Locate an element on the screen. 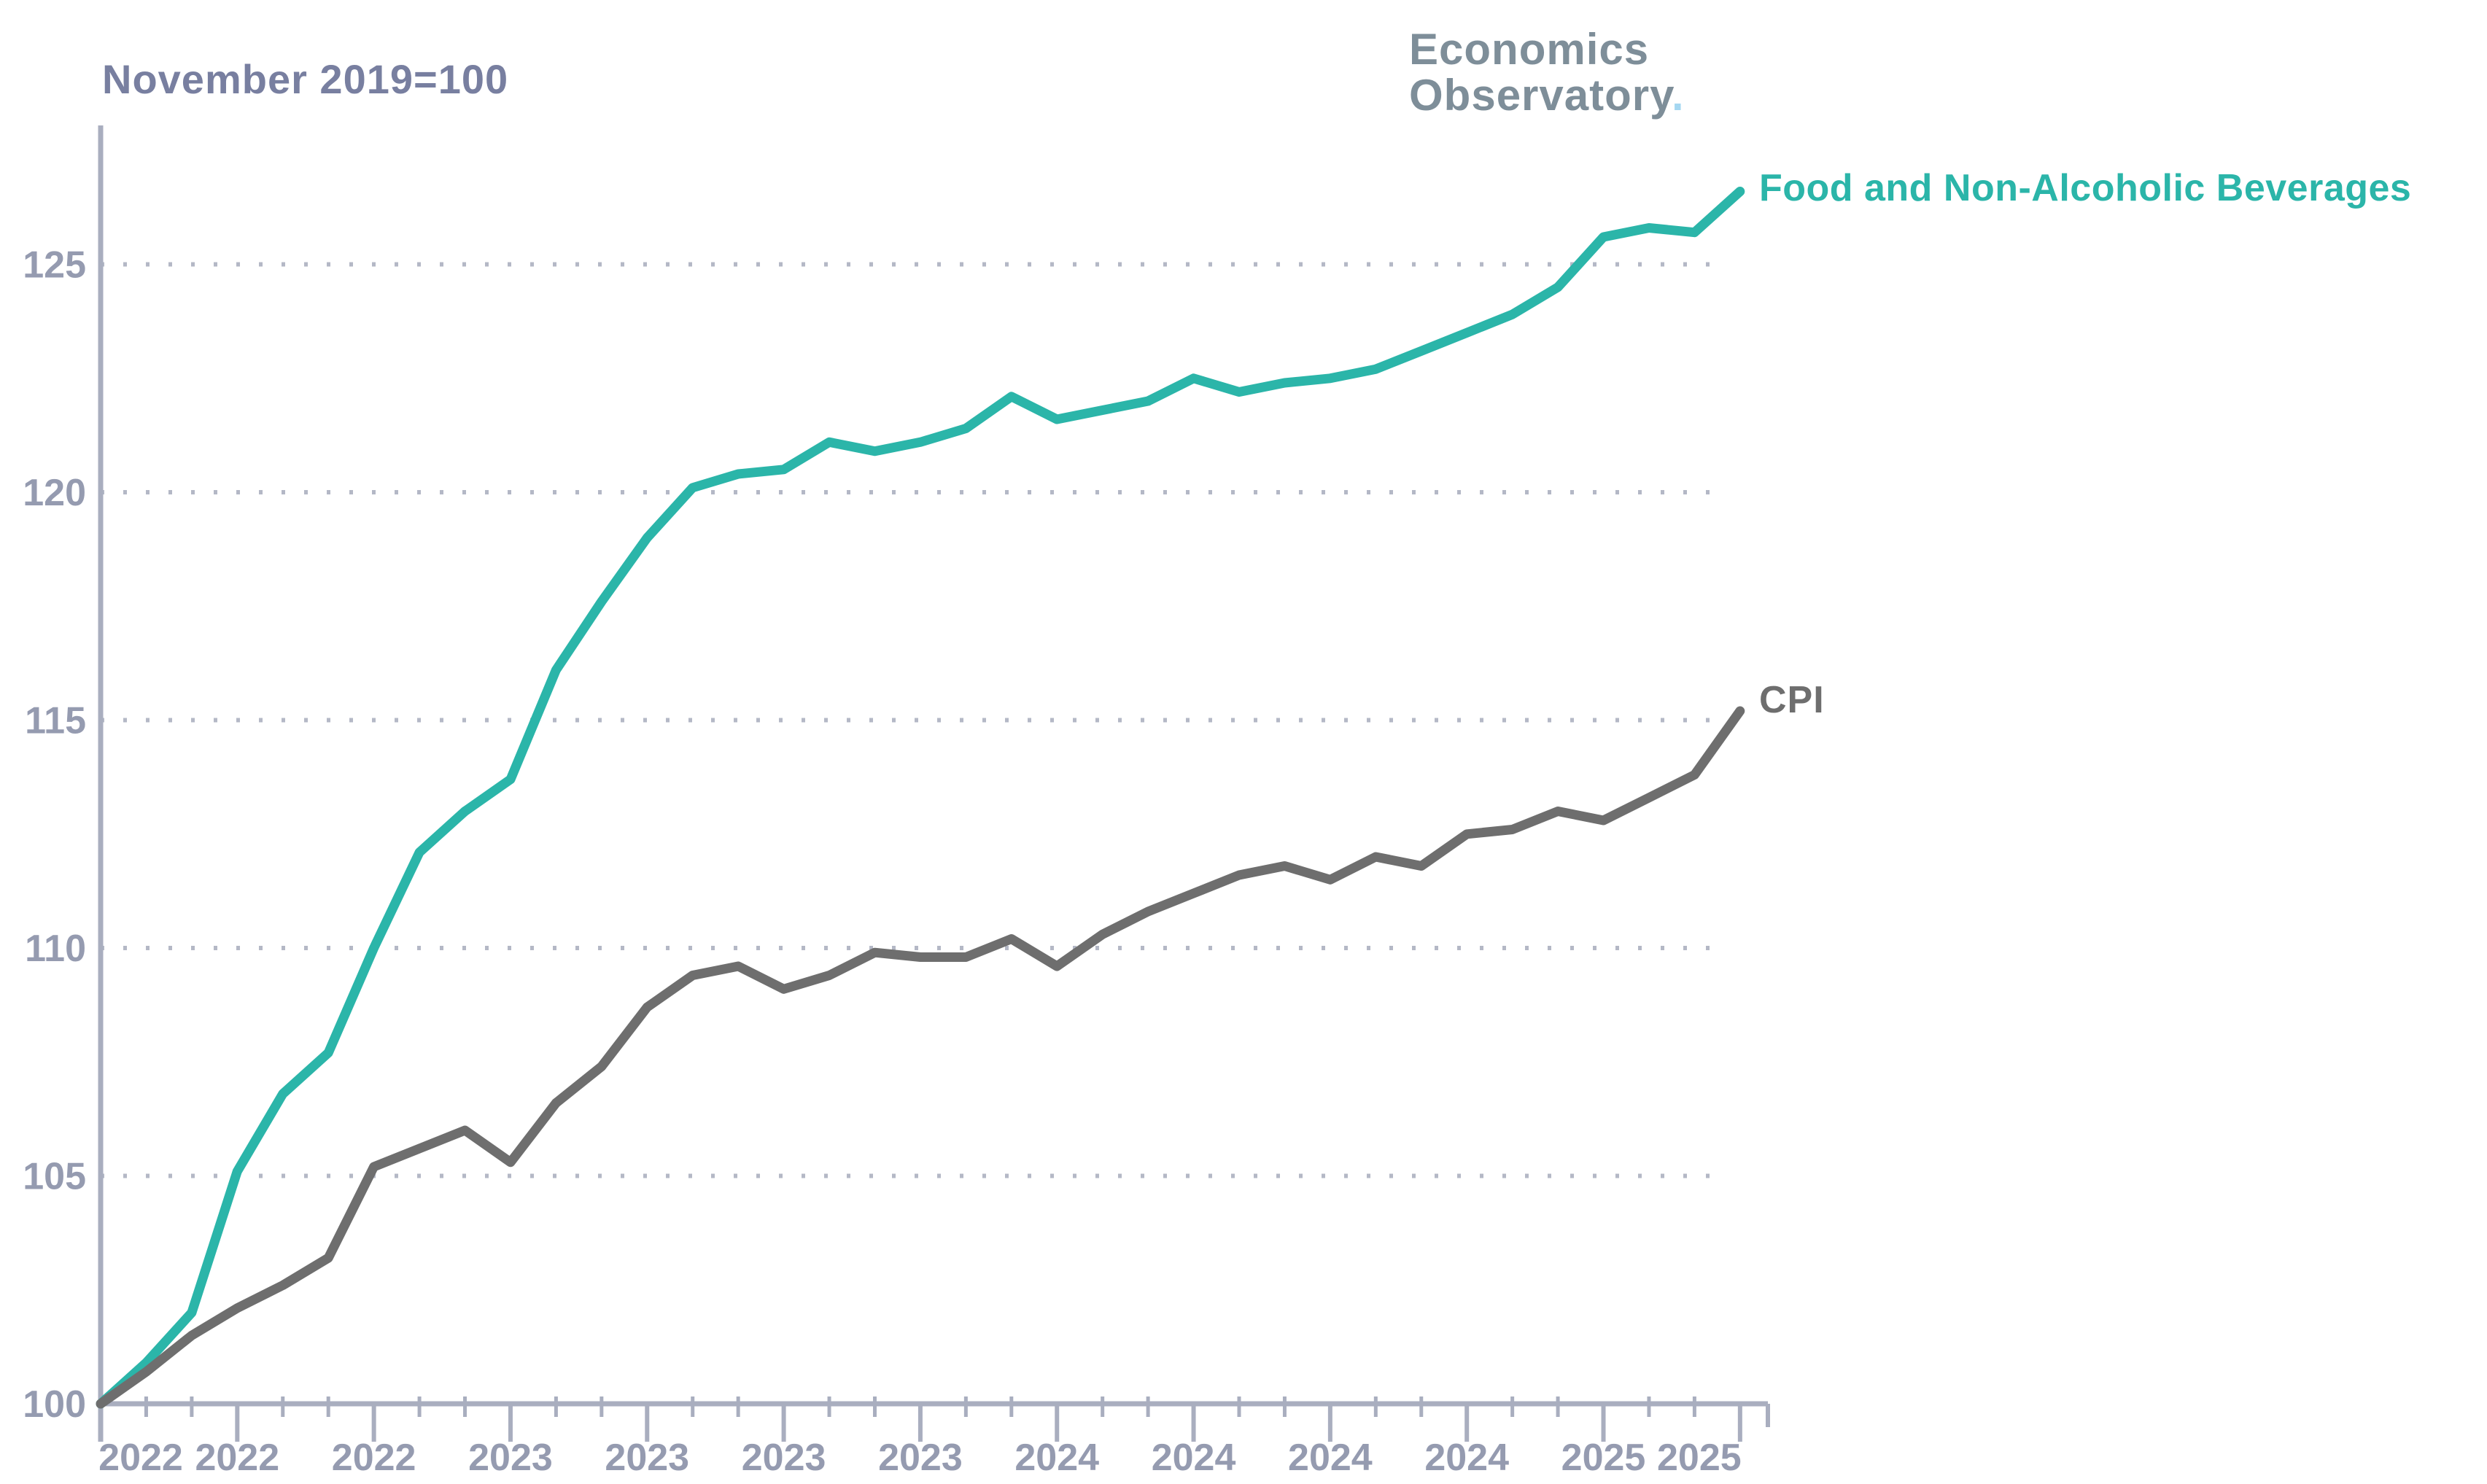  y-tick-label: 120 is located at coordinates (54, 493).